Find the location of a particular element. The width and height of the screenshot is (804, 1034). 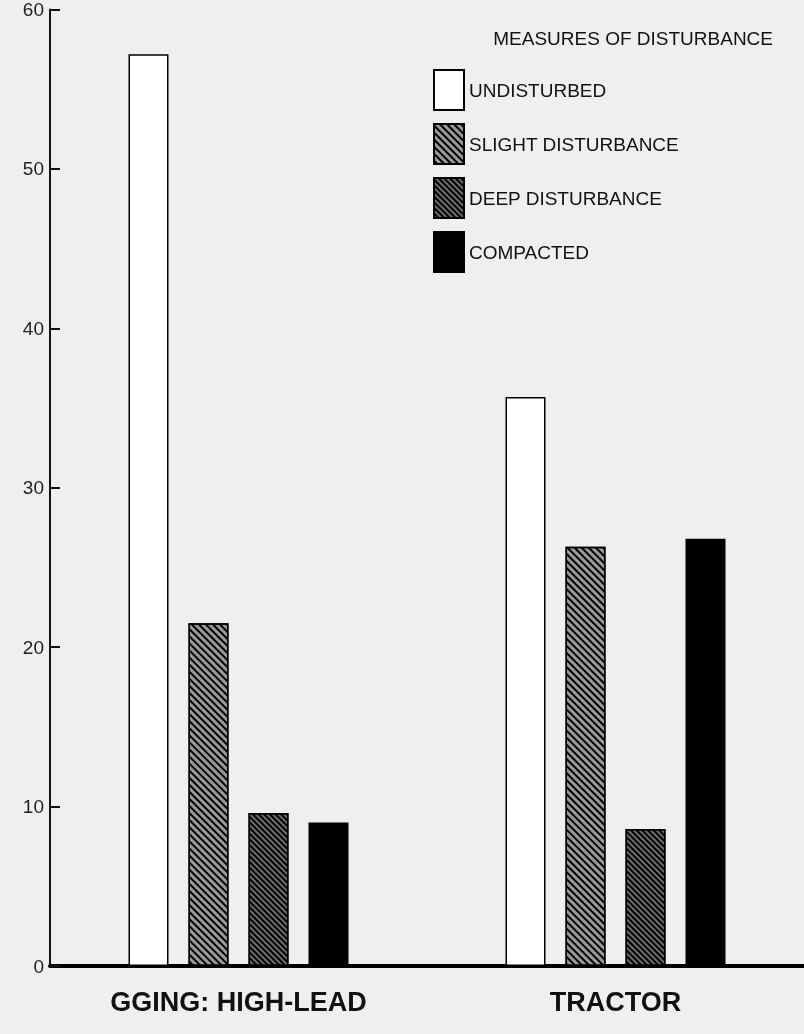

y-tick-label: 50 is located at coordinates (33, 169).